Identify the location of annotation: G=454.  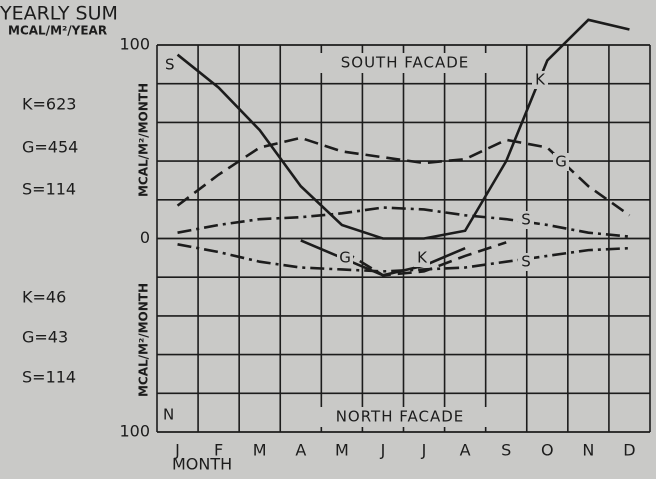
(50, 147).